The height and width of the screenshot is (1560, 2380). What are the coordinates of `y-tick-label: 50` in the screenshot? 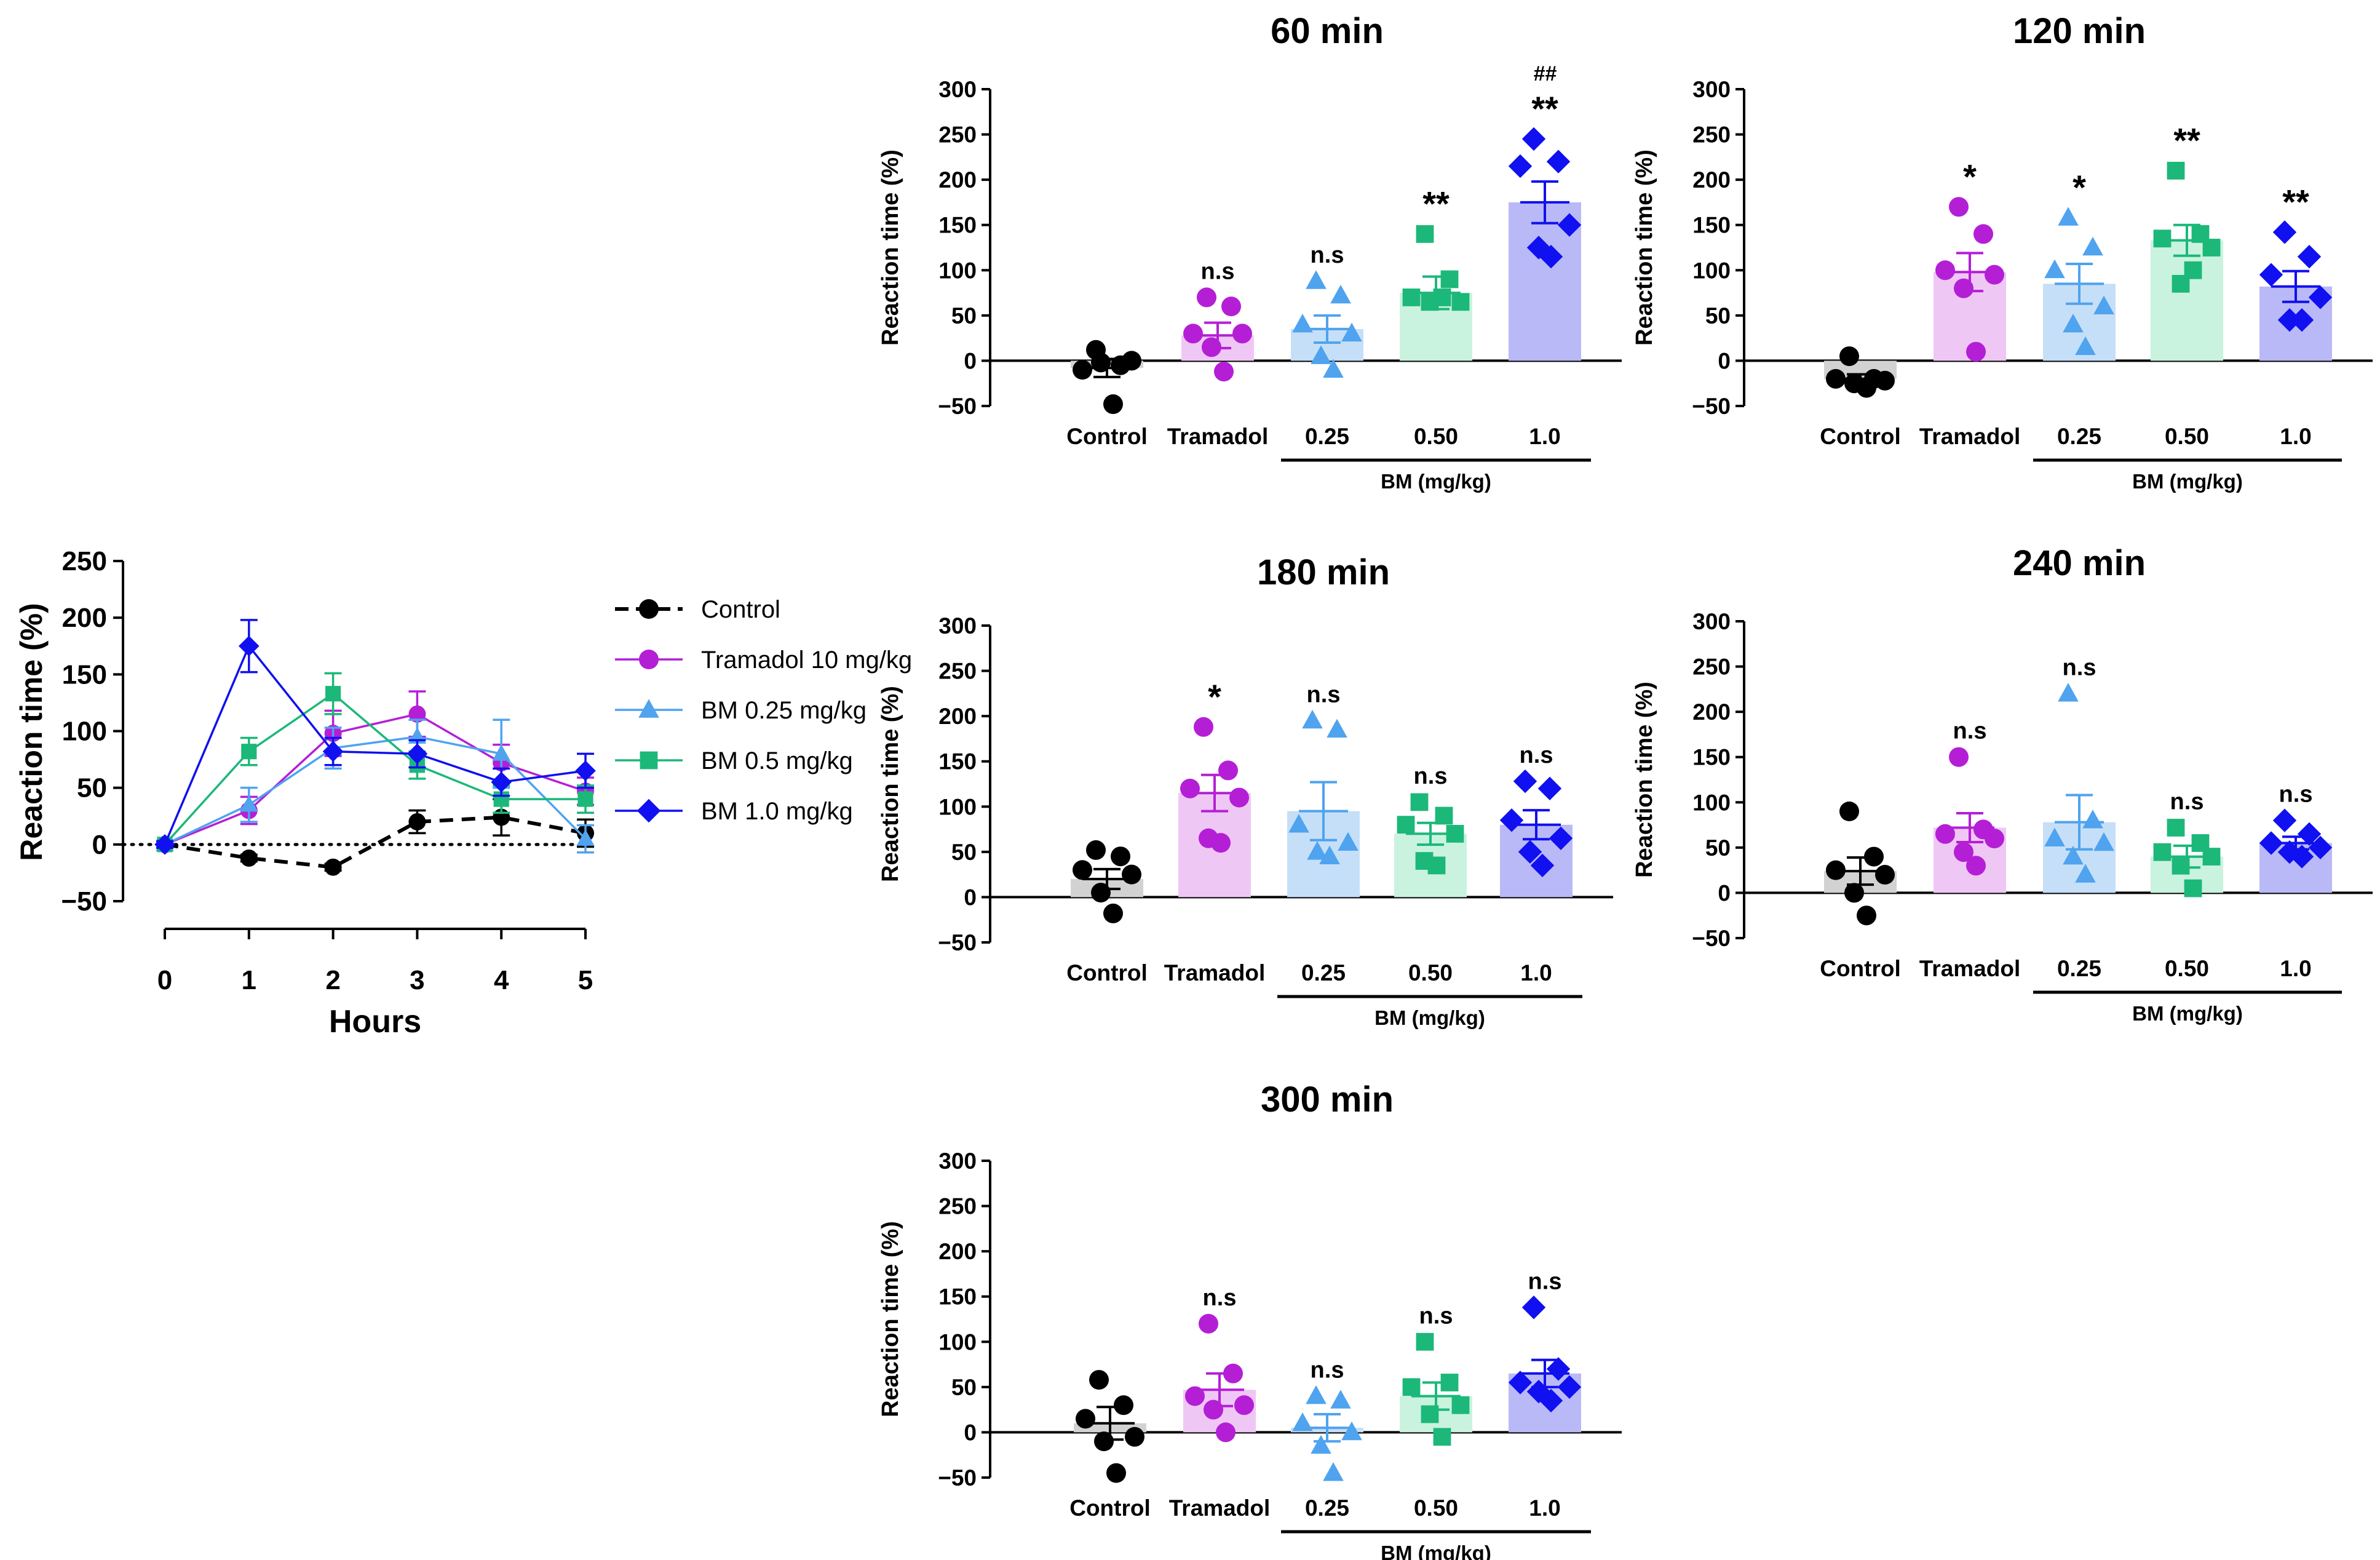 It's located at (964, 315).